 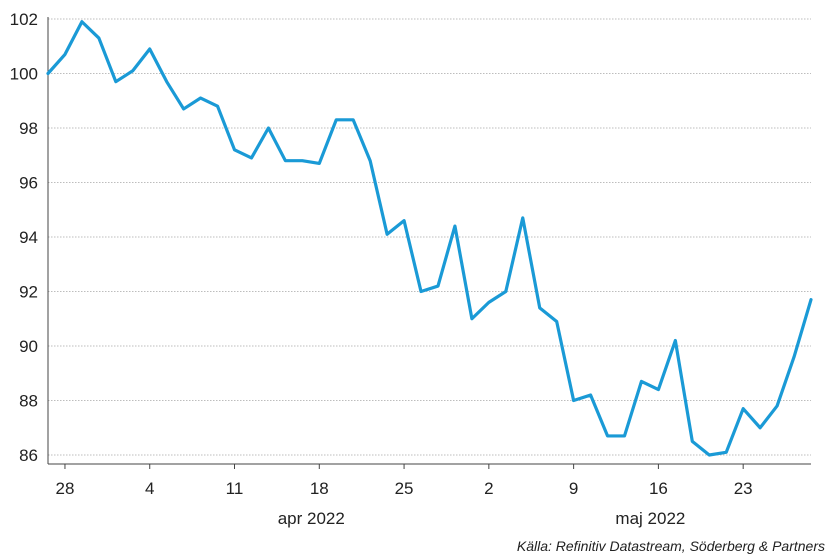 What do you see at coordinates (319, 488) in the screenshot?
I see `x-tick-label: 18` at bounding box center [319, 488].